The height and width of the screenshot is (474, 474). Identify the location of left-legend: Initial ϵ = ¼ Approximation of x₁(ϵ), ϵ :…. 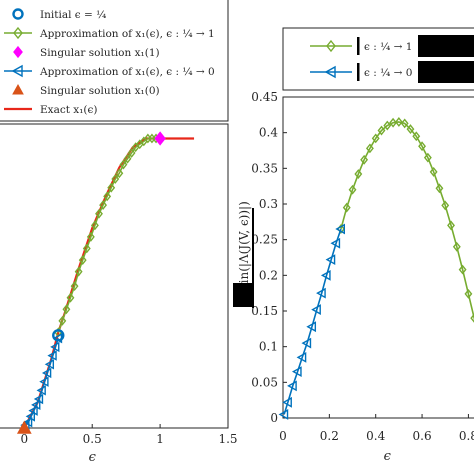
(114, 61).